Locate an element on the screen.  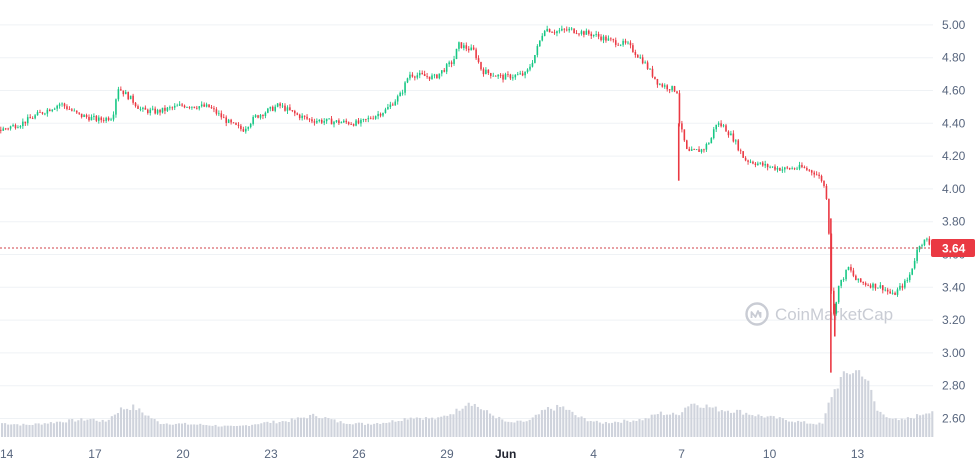
y-tick-label: 4.00 is located at coordinates (954, 189).